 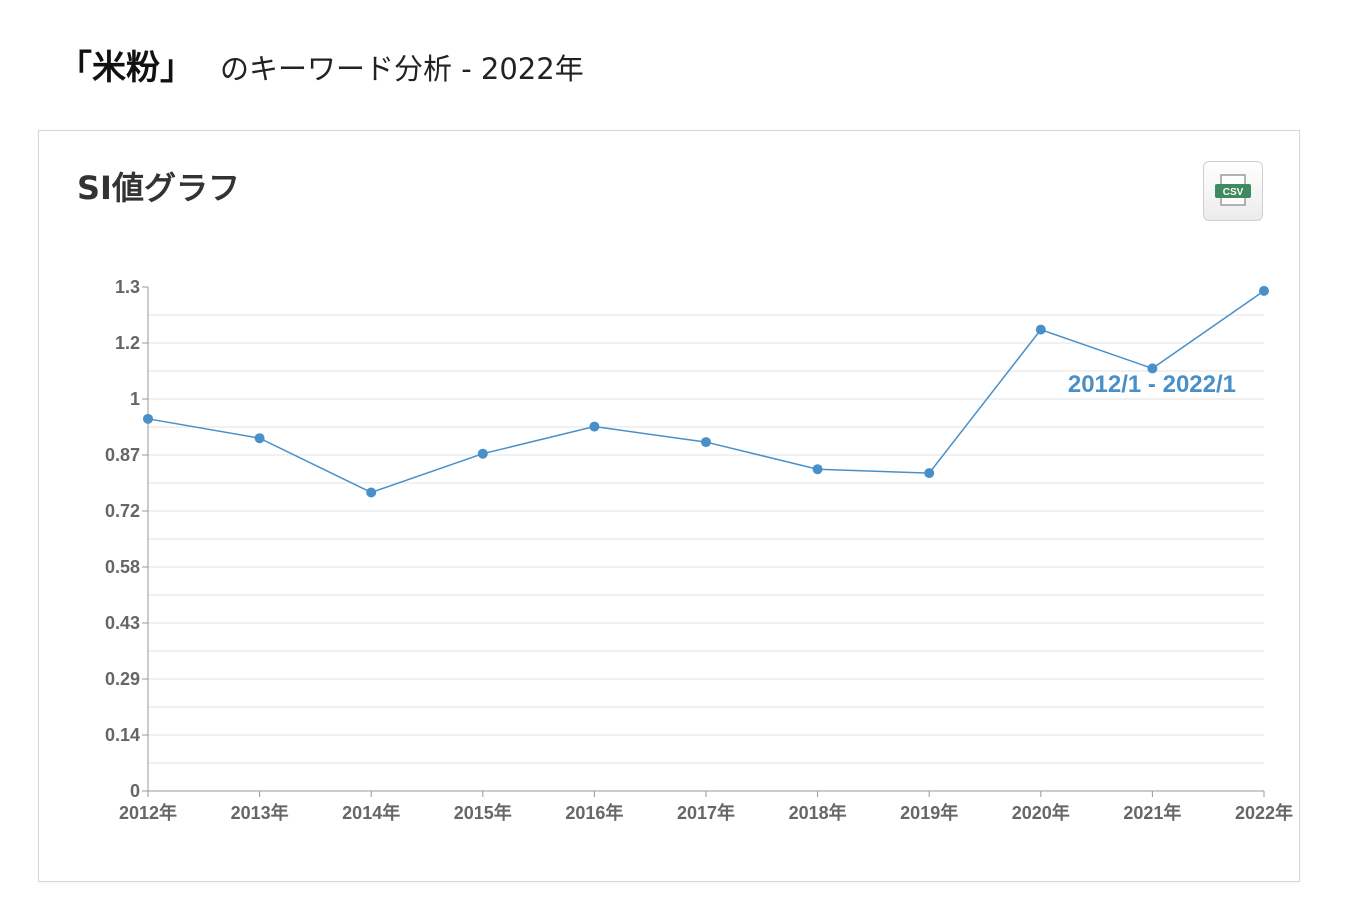 What do you see at coordinates (122, 567) in the screenshot?
I see `y-tick-label: 0.58` at bounding box center [122, 567].